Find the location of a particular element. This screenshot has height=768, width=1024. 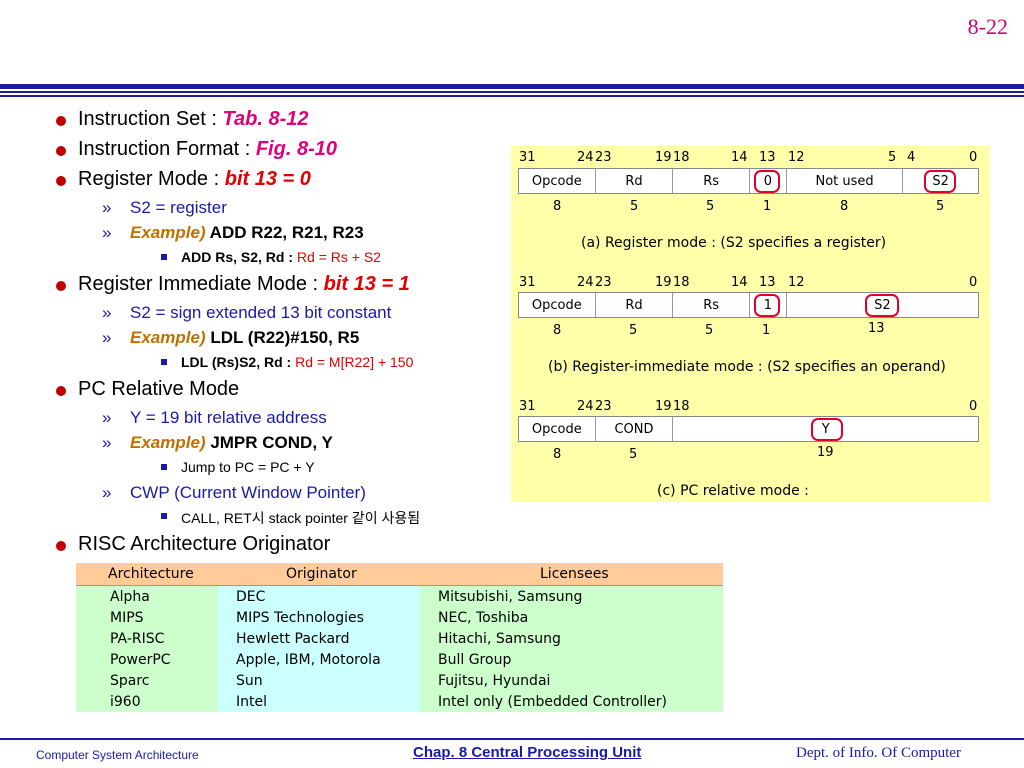

bullet-register-mode: Register Mode : bit 13 = 0 is located at coordinates (183, 179).